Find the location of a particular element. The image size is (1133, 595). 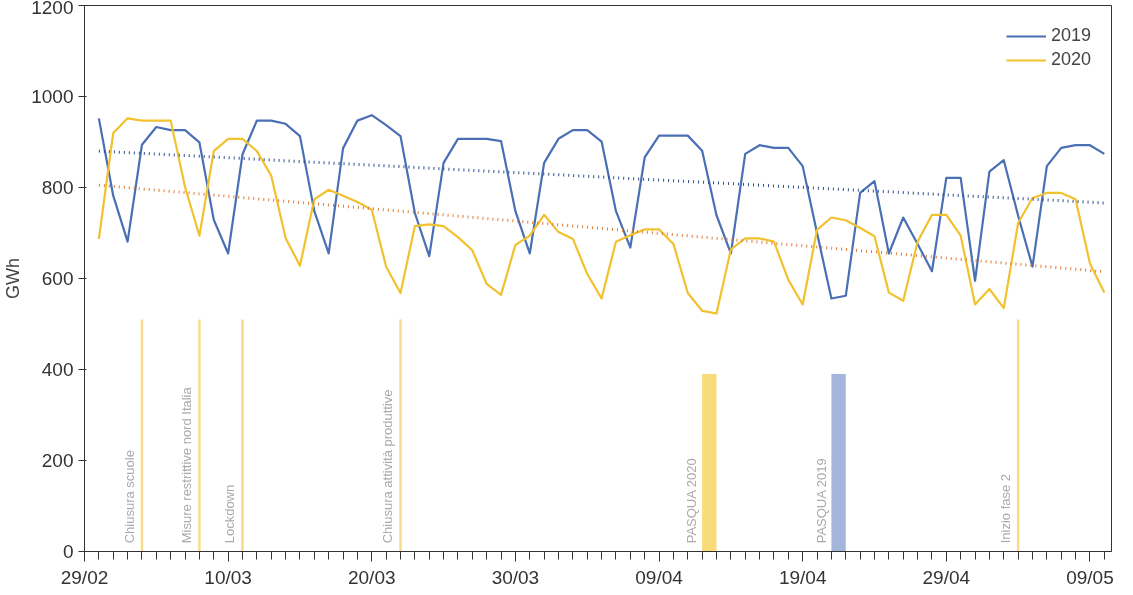

band-label: PASQUA 2020 is located at coordinates (692, 501).